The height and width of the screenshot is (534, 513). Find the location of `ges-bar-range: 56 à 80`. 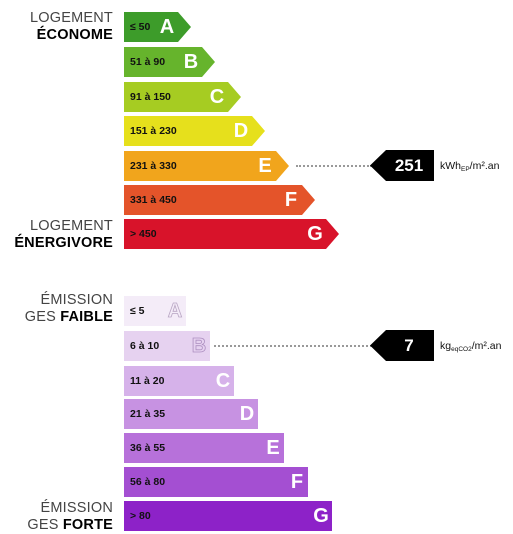

ges-bar-range: 56 à 80 is located at coordinates (148, 482).